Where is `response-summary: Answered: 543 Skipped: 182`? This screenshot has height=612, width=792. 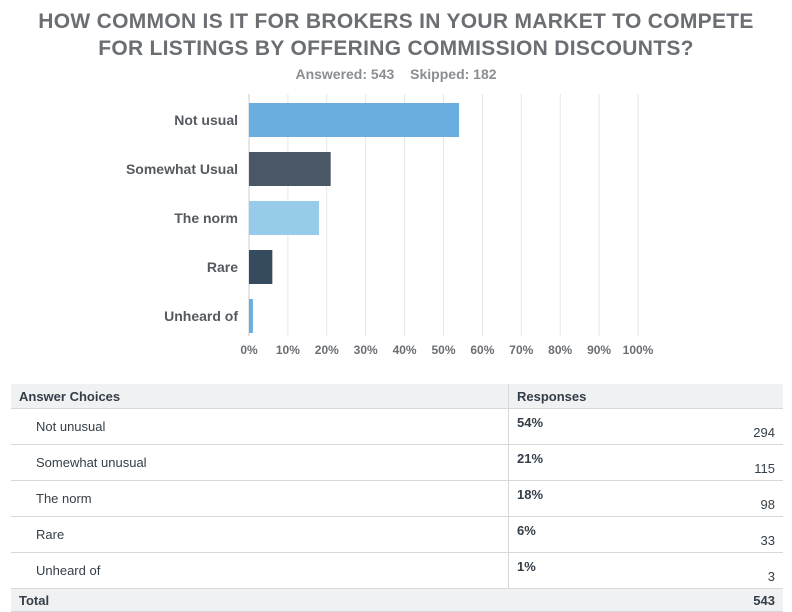 response-summary: Answered: 543 Skipped: 182 is located at coordinates (396, 74).